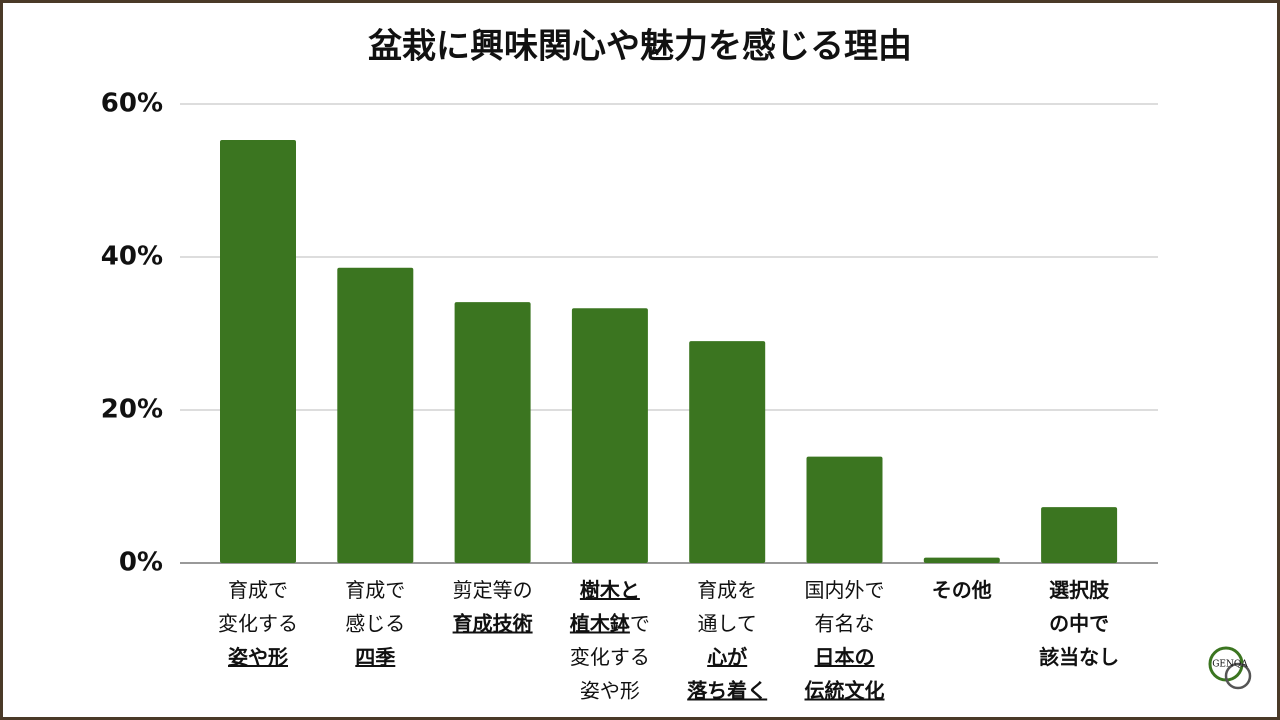 This screenshot has height=720, width=1280. I want to click on label-run: 伝統文化, so click(845, 690).